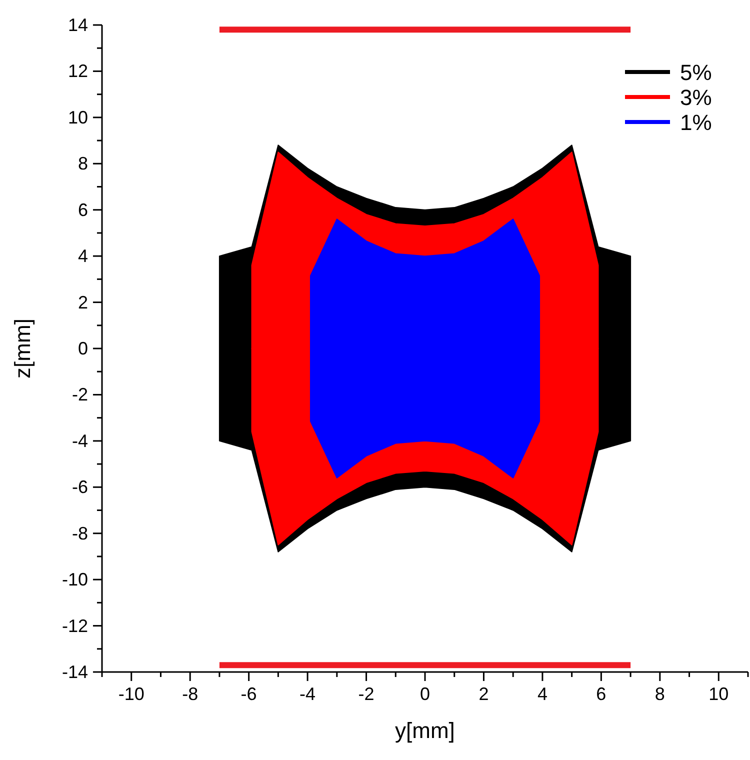 The width and height of the screenshot is (750, 760). Describe the element at coordinates (83, 210) in the screenshot. I see `y-tick-label: 6` at that location.